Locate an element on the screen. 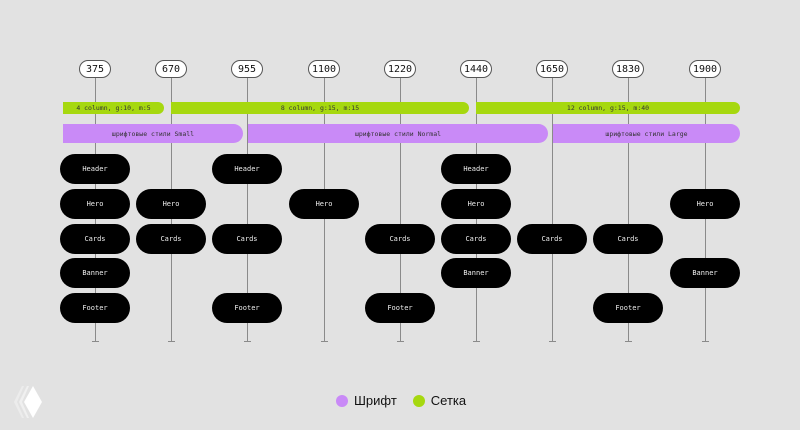 This screenshot has width=800, height=430. legend-label-grid: Сетка is located at coordinates (448, 400).